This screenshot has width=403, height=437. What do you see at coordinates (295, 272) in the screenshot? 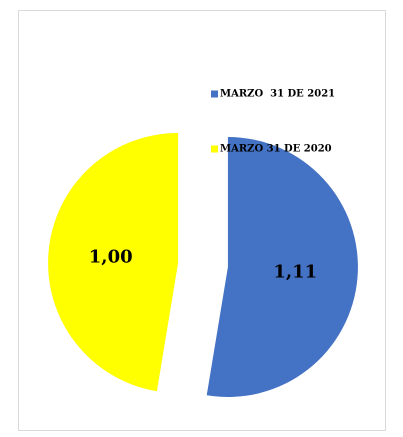
I see `value-label: 1,11` at bounding box center [295, 272].